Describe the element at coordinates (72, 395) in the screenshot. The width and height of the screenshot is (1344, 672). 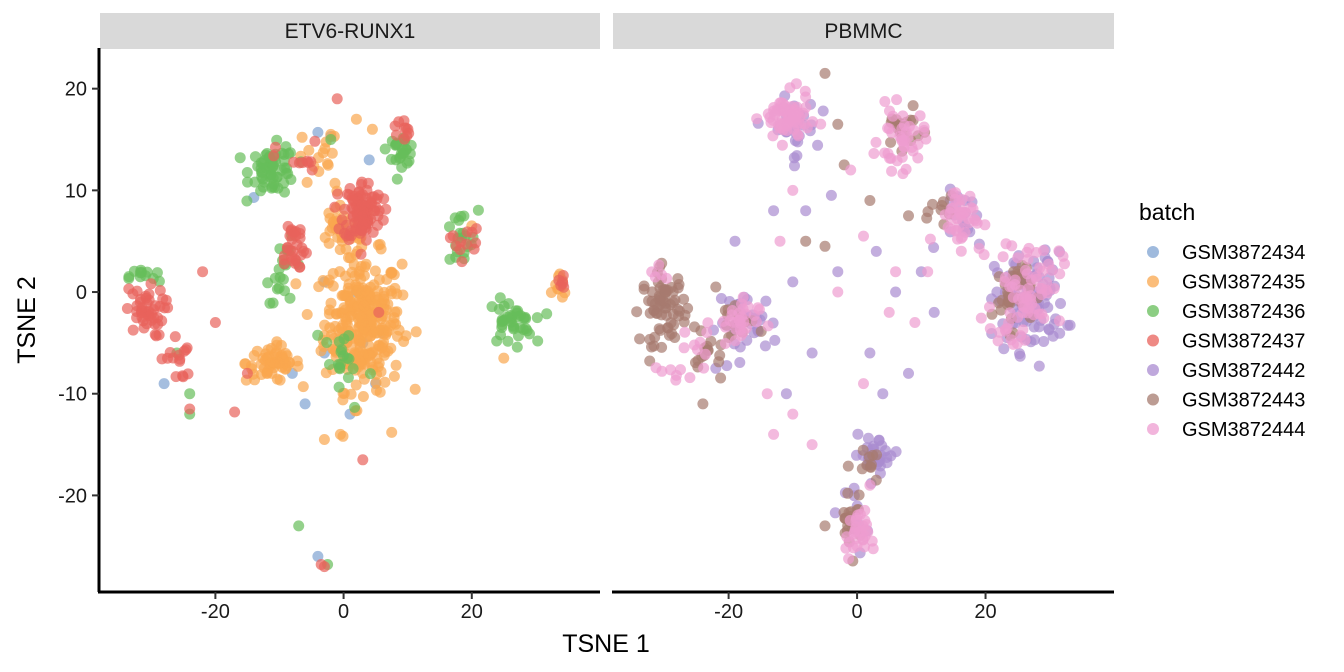
I see `y-tick-label: -10` at that location.